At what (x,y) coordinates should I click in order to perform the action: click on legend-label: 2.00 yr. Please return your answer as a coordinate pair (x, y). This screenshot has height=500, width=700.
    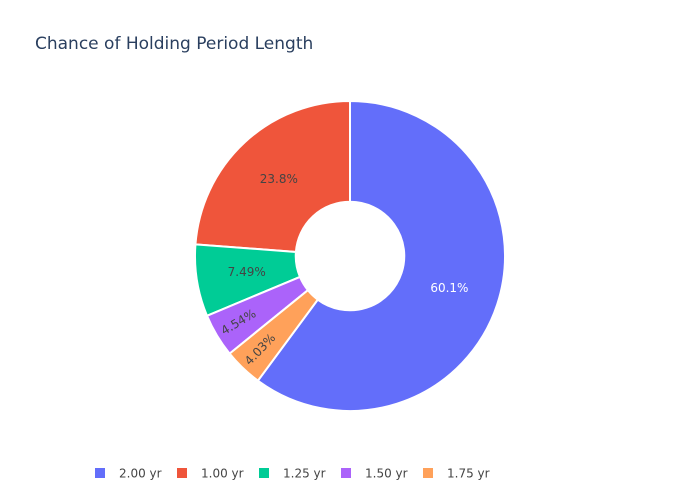
    Looking at the image, I should click on (140, 474).